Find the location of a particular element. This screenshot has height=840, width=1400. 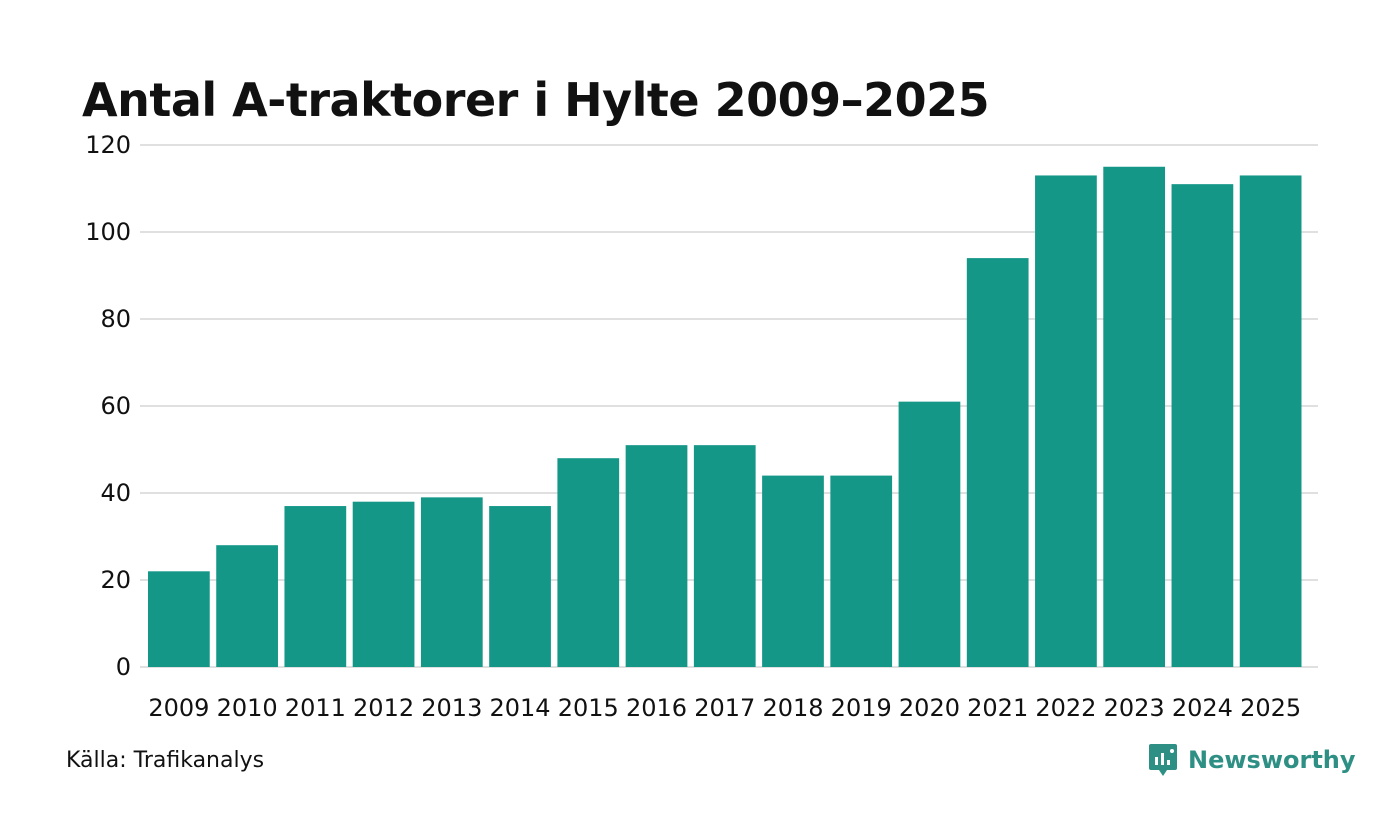

x-tick-label: 2015 is located at coordinates (588, 708).